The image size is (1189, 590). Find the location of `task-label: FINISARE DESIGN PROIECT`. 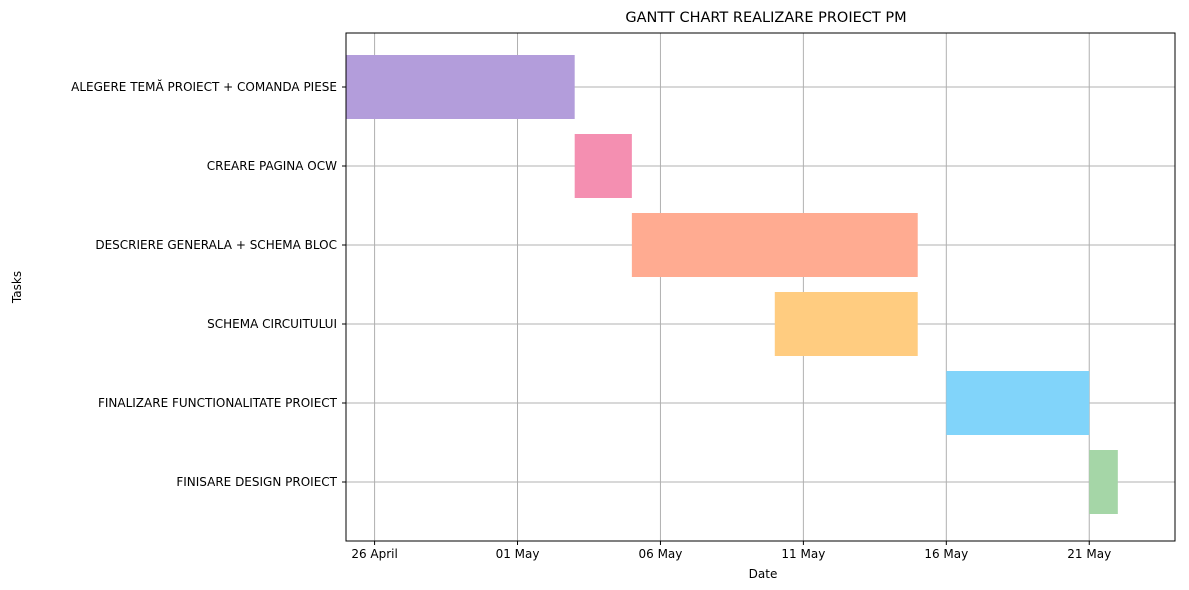

task-label: FINISARE DESIGN PROIECT is located at coordinates (256, 482).